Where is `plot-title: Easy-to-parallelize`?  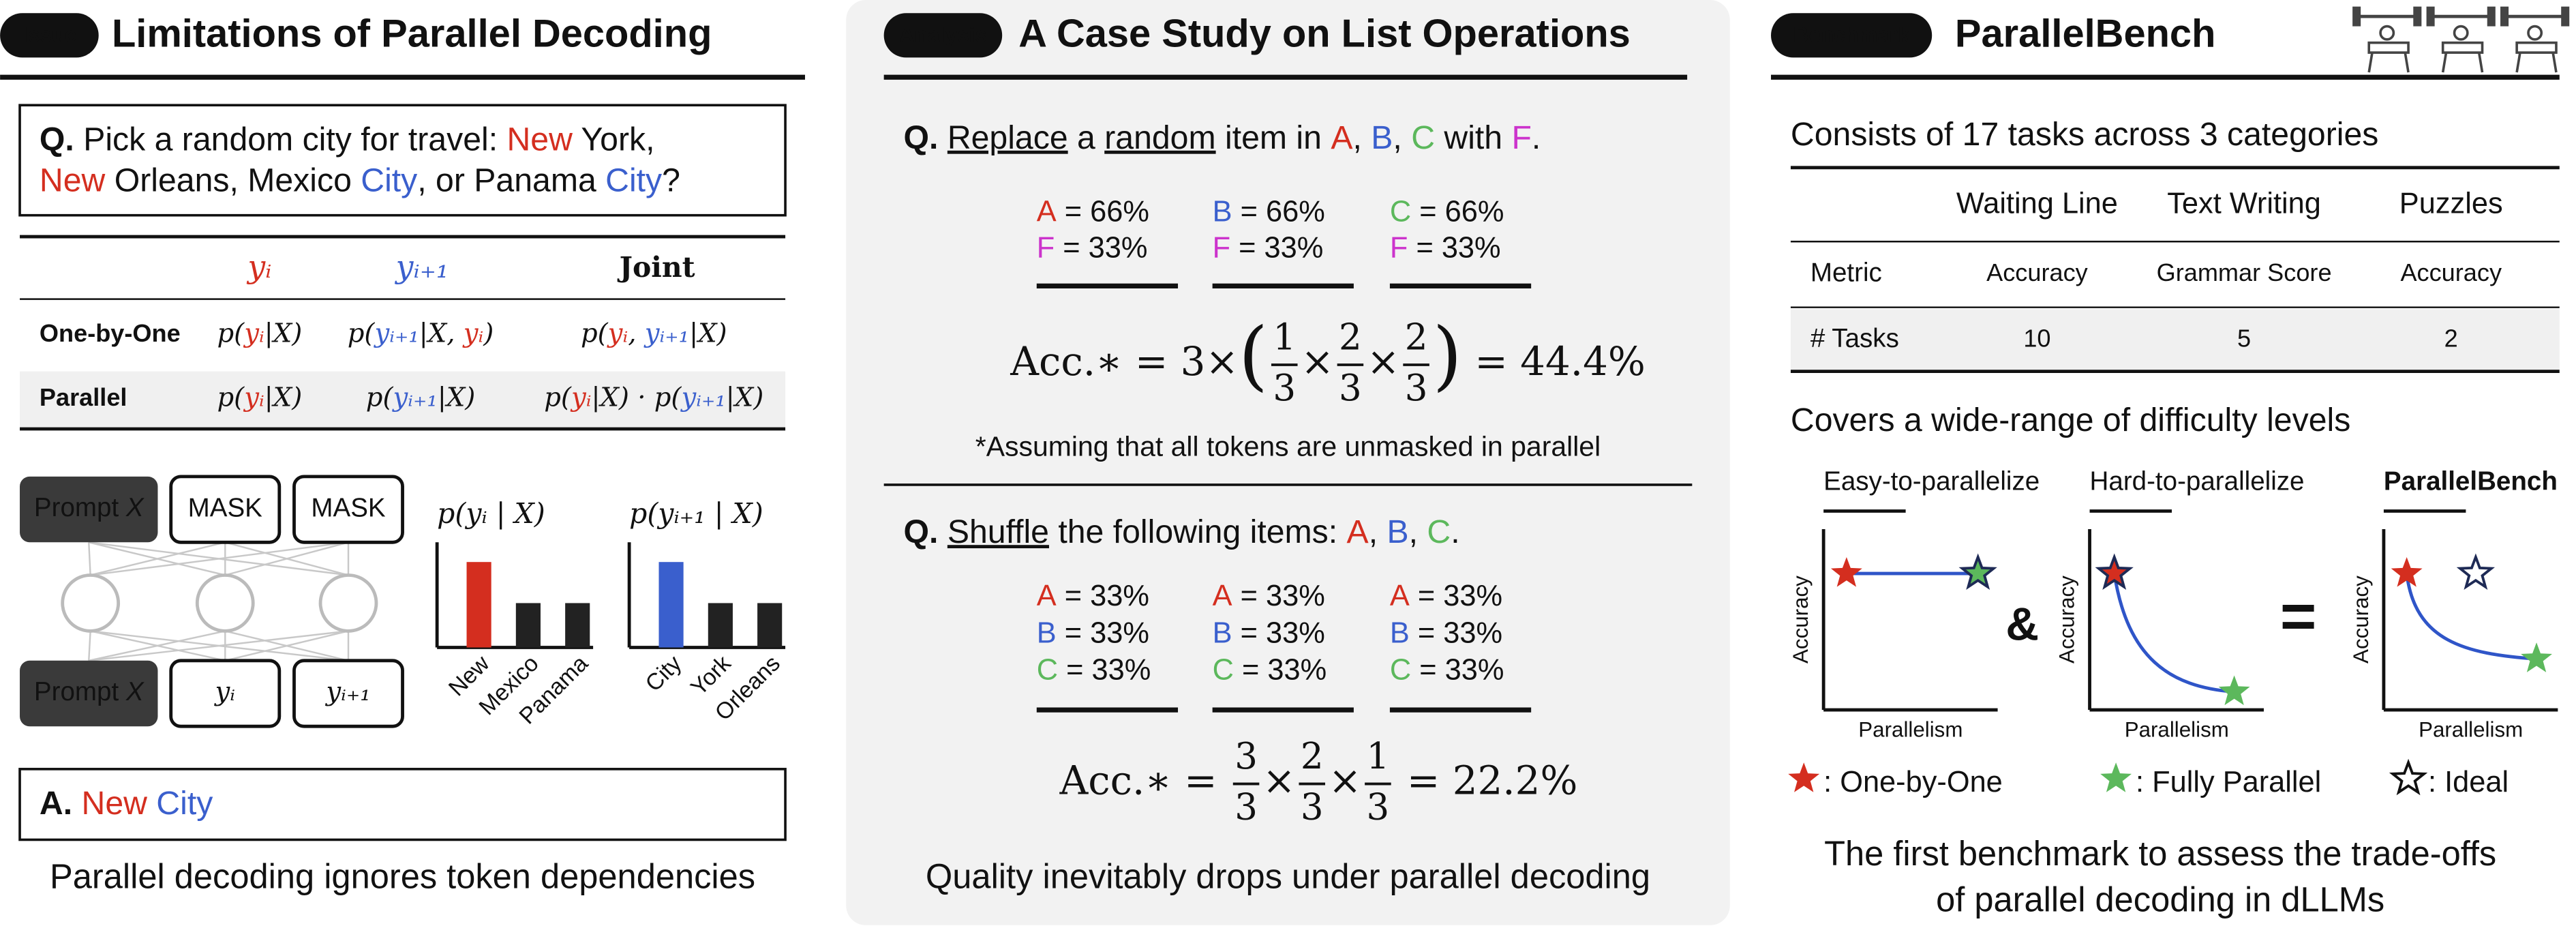 plot-title: Easy-to-parallelize is located at coordinates (1931, 482).